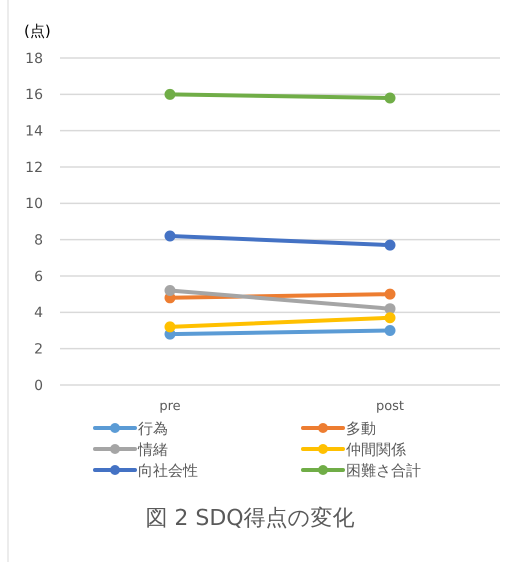 Image resolution: width=512 pixels, height=562 pixels. Describe the element at coordinates (250, 518) in the screenshot. I see `text: 図 2 SDQ得点の変化` at that location.